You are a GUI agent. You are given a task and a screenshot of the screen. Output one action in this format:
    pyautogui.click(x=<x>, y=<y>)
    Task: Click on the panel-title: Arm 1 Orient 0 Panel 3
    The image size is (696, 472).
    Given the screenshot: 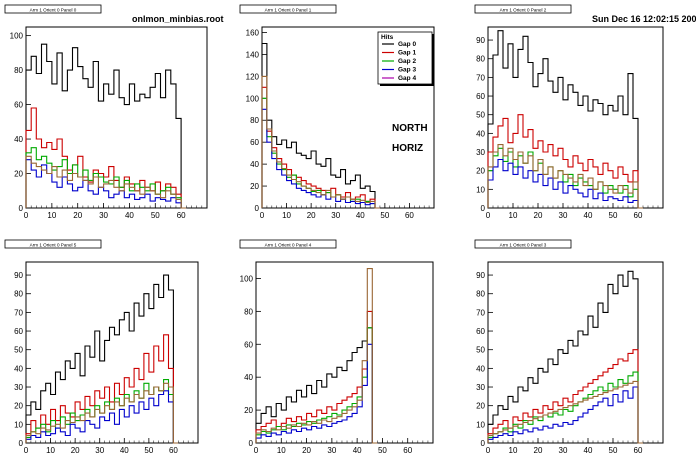 What is the action you would take?
    pyautogui.click(x=523, y=244)
    